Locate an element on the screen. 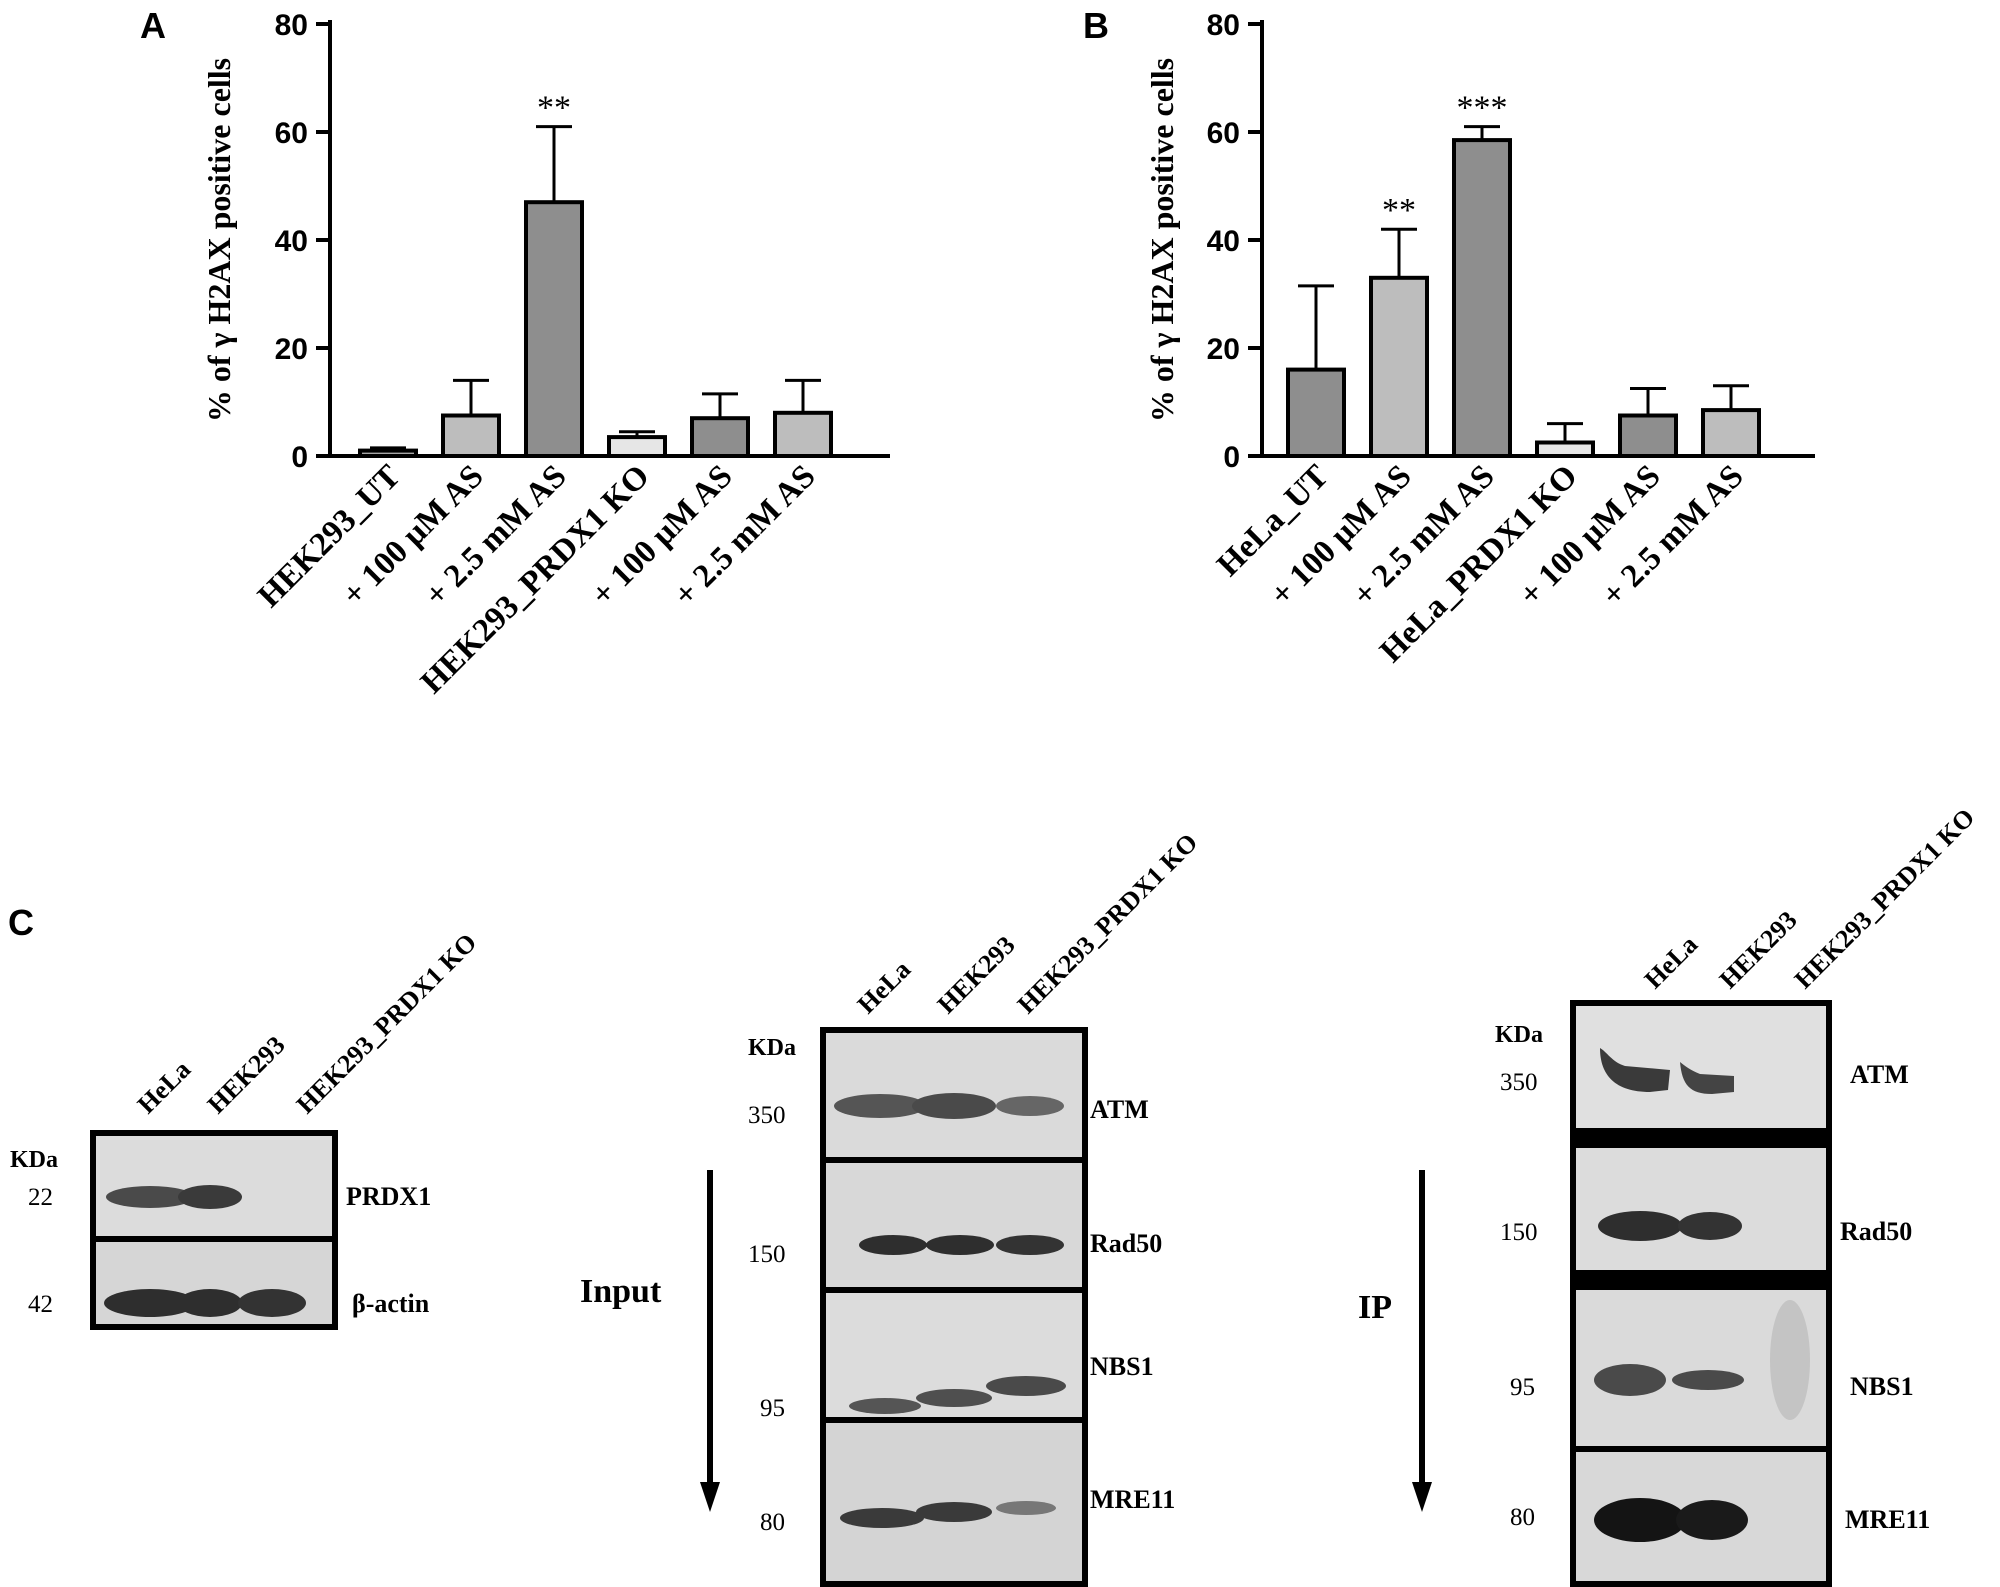 The image size is (2000, 1587). mw-marker: 22 is located at coordinates (40, 1197).